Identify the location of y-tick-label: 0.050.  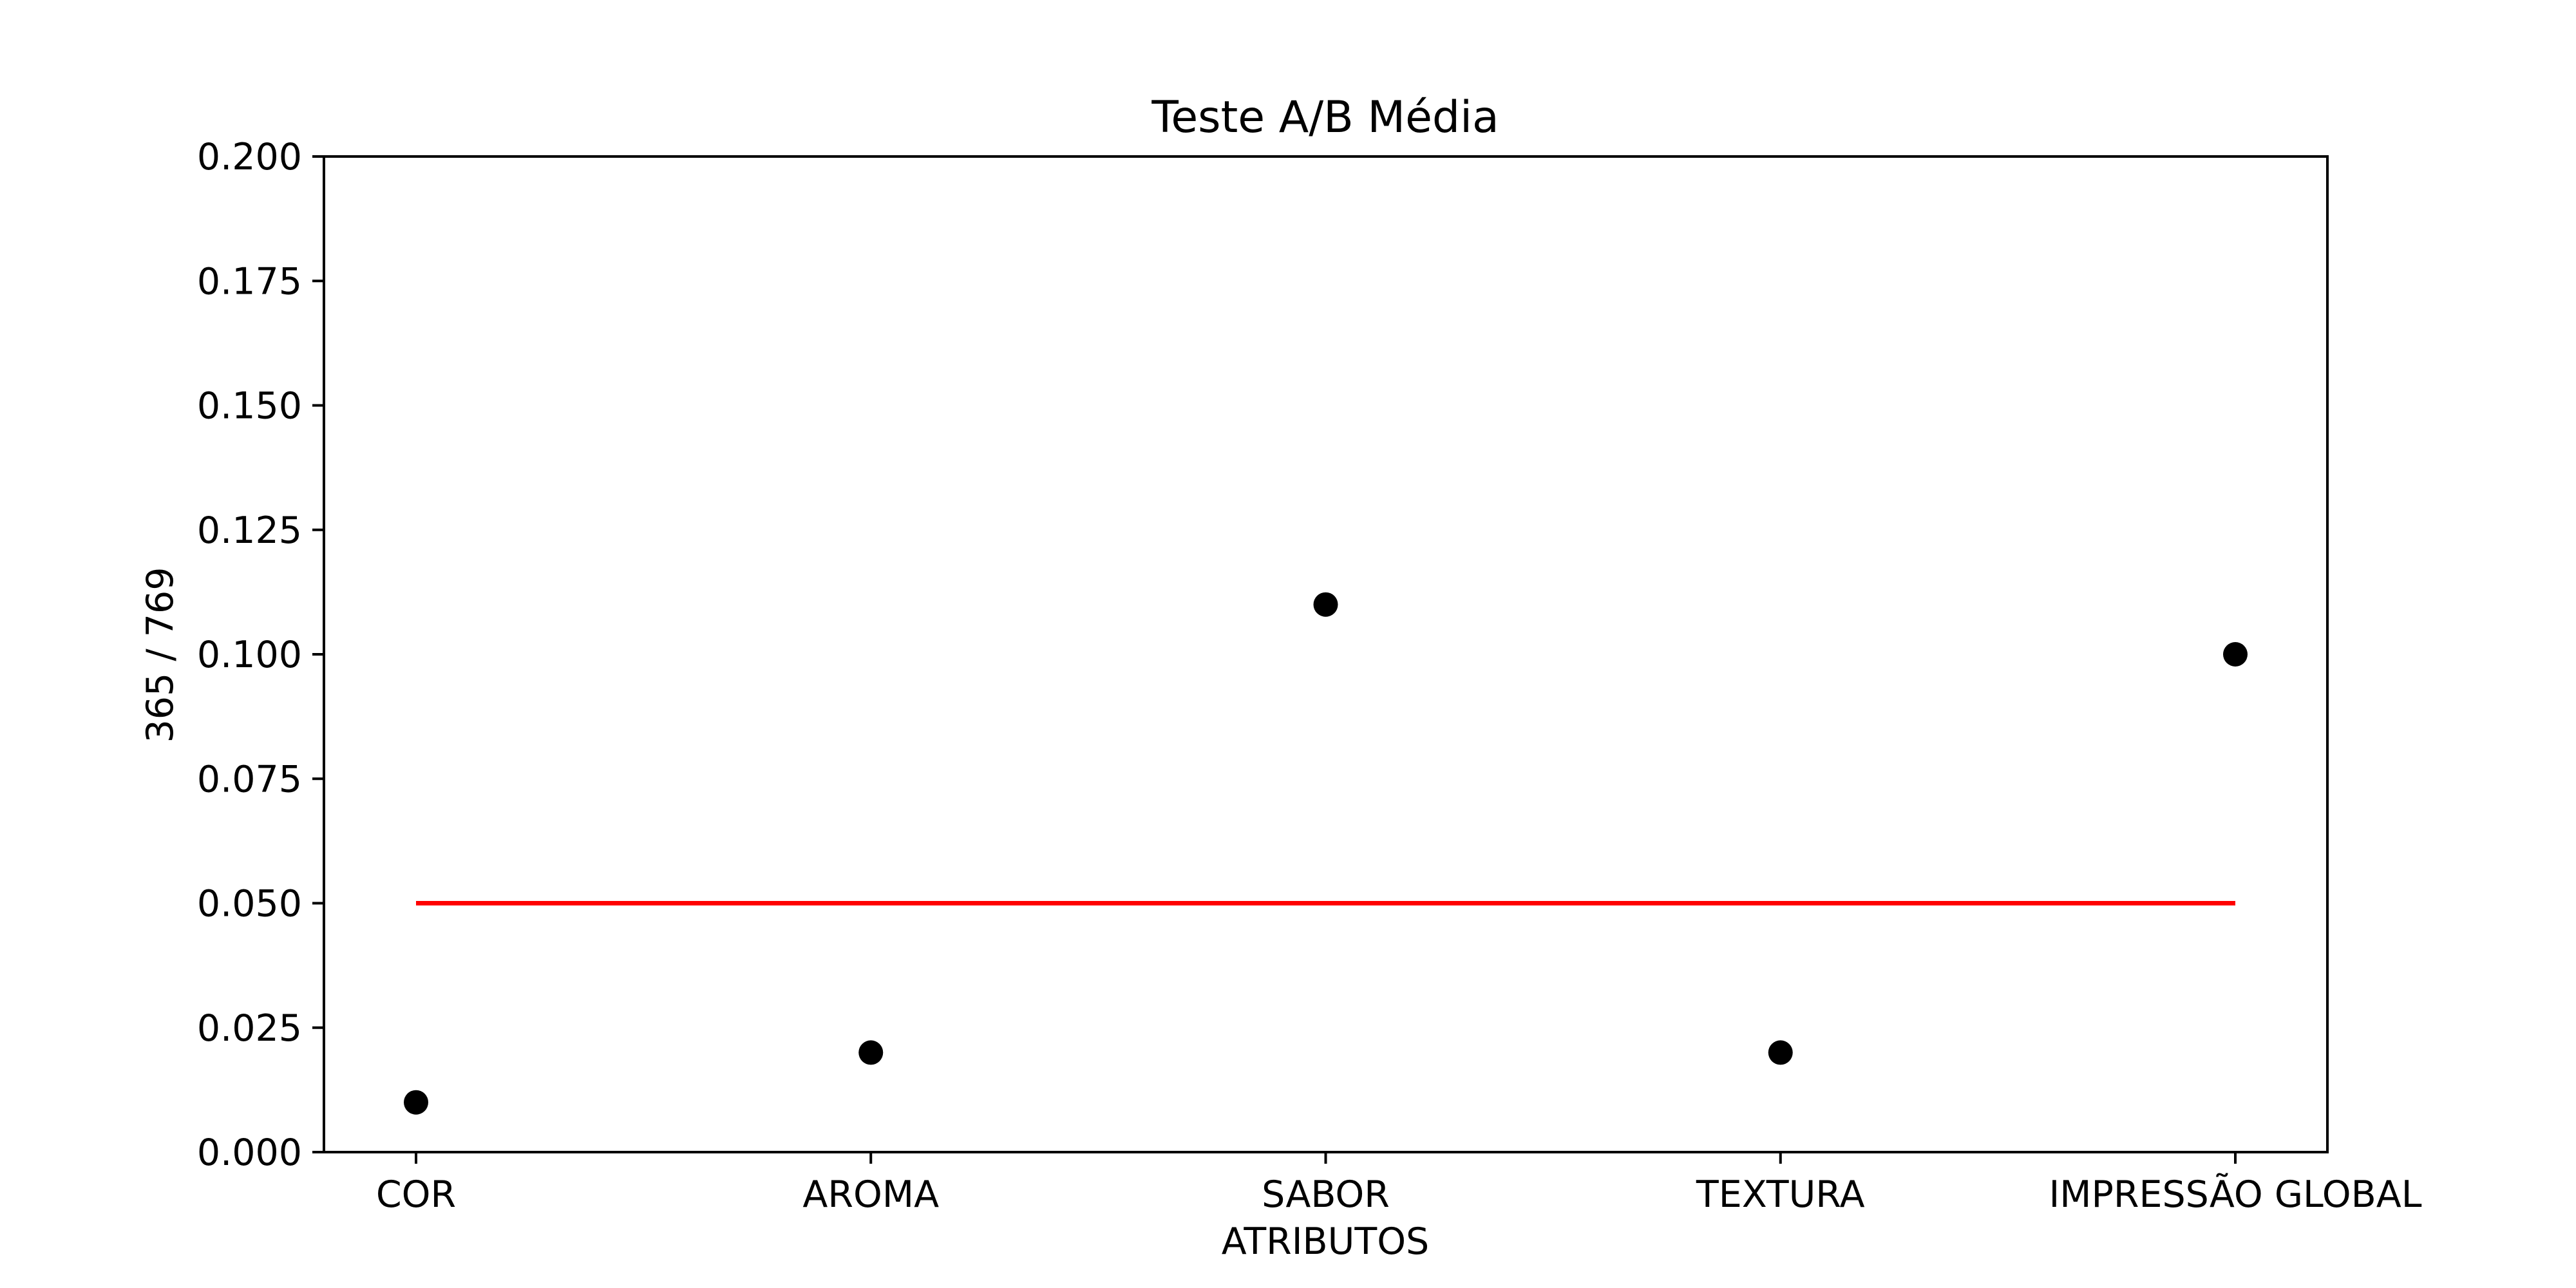
(249, 904).